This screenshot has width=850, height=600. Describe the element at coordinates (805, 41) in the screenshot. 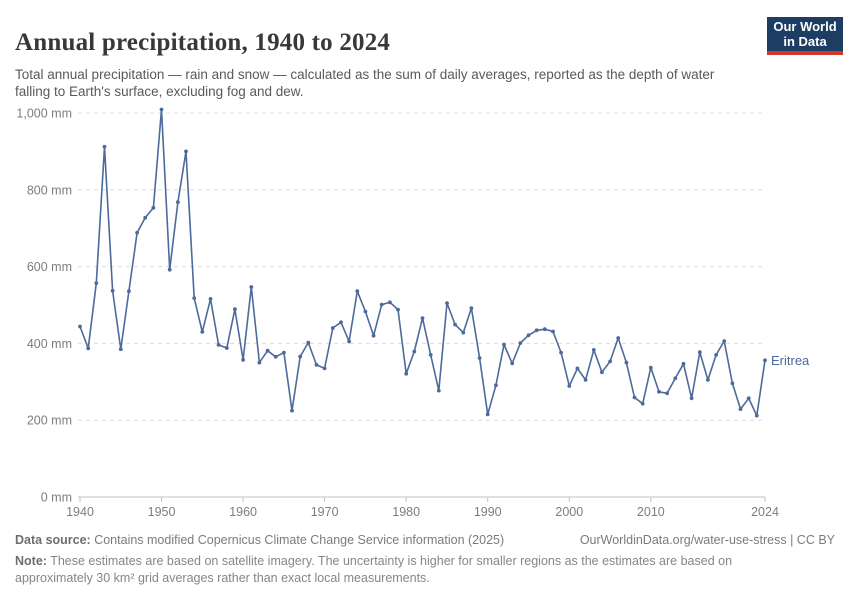

I see `owid-logo-line2: in Data` at that location.